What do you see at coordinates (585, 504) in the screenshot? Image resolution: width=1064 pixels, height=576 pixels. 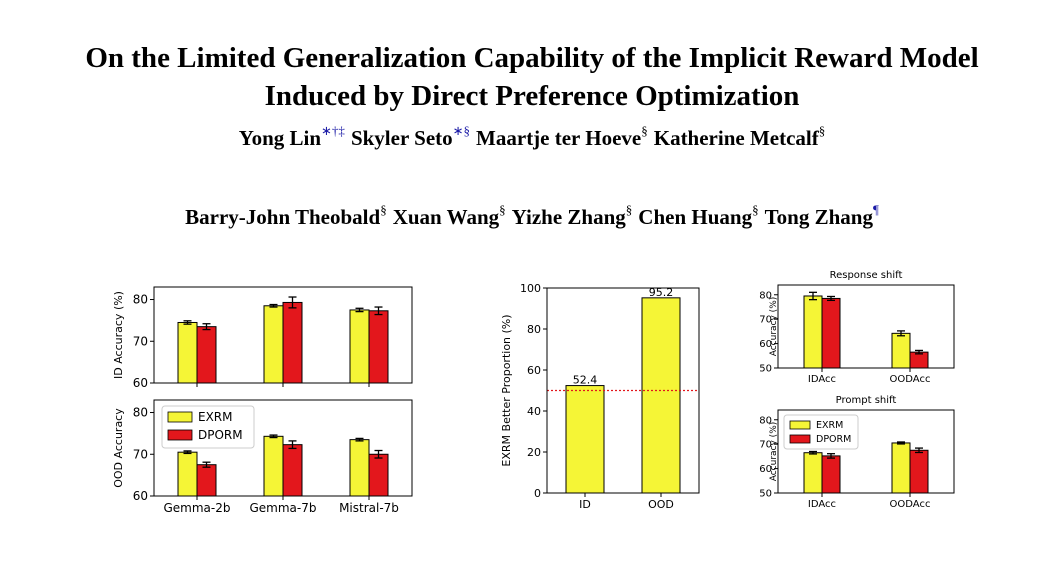 I see `x-tick-label: ID` at bounding box center [585, 504].